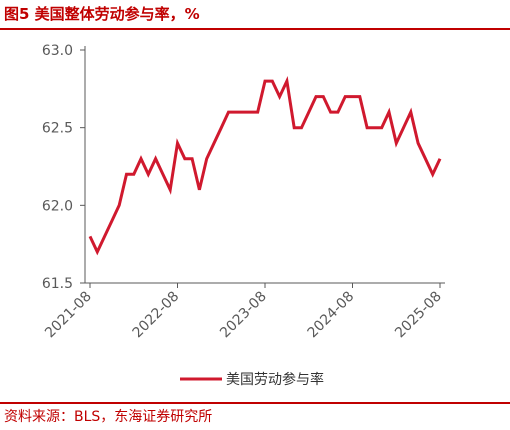 The image size is (510, 430). I want to click on legend-label: 美国劳动参与率, so click(275, 379).